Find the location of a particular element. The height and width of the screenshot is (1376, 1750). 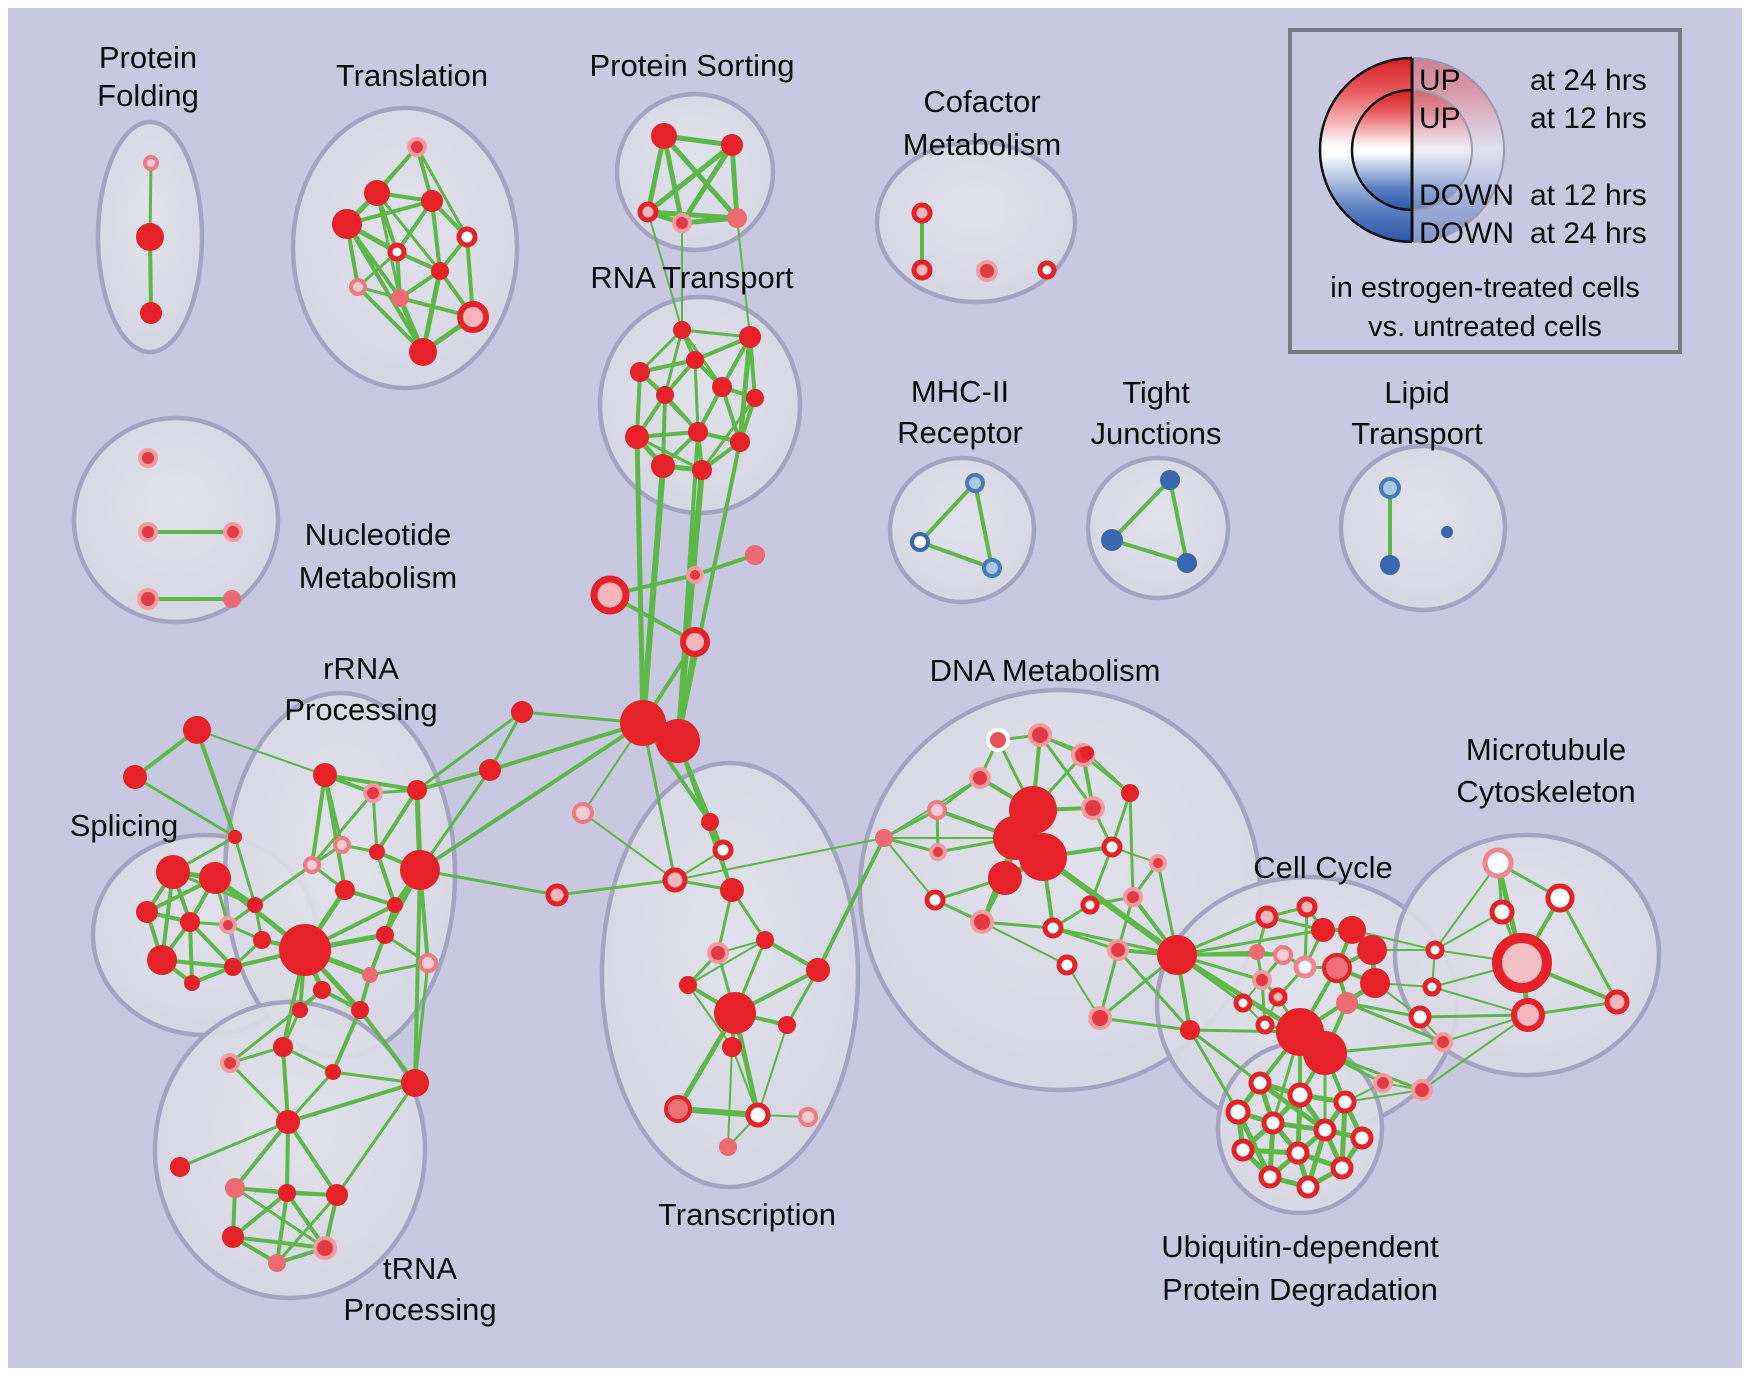

node-mh2 is located at coordinates (920, 542).